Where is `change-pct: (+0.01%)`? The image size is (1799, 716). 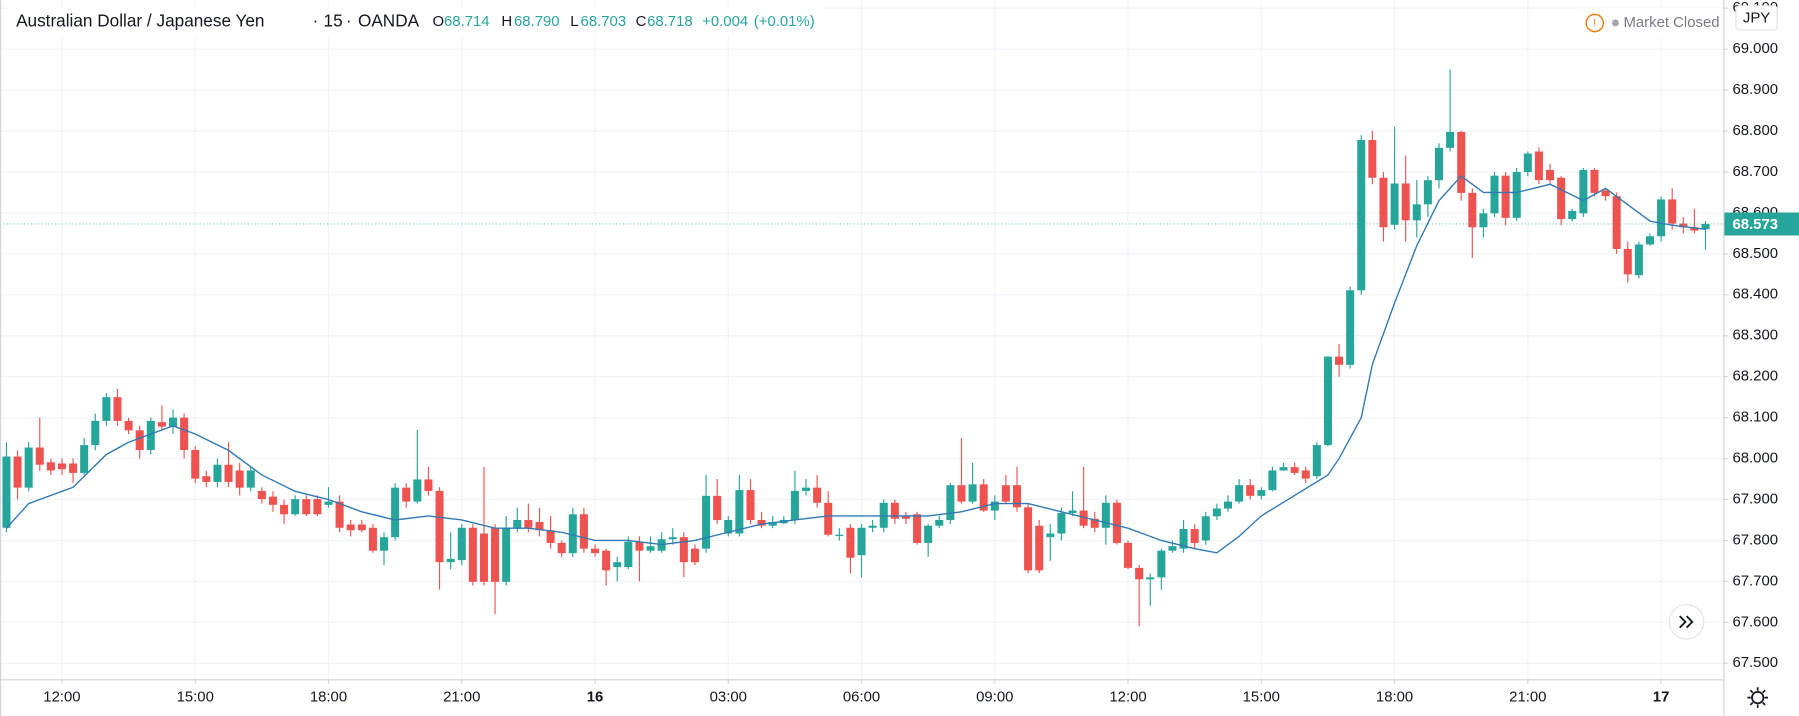 change-pct: (+0.01%) is located at coordinates (784, 22).